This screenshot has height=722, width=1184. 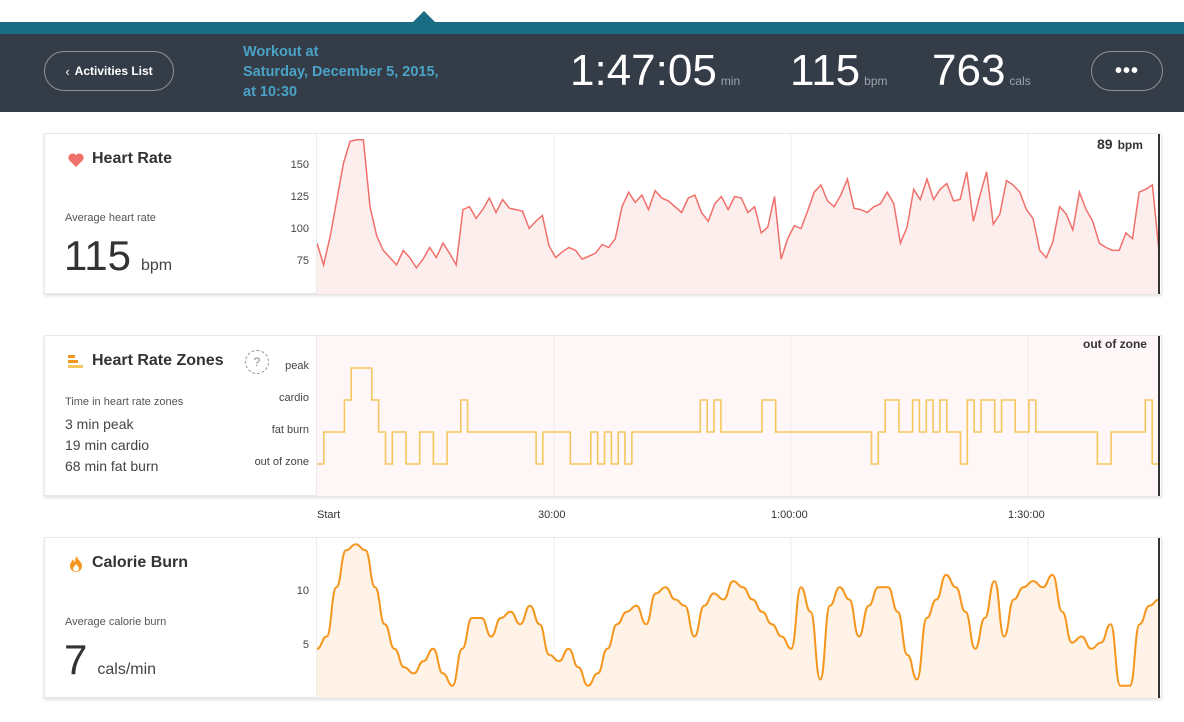 I want to click on avg-calorie-burn: 7 cals/min, so click(x=110, y=660).